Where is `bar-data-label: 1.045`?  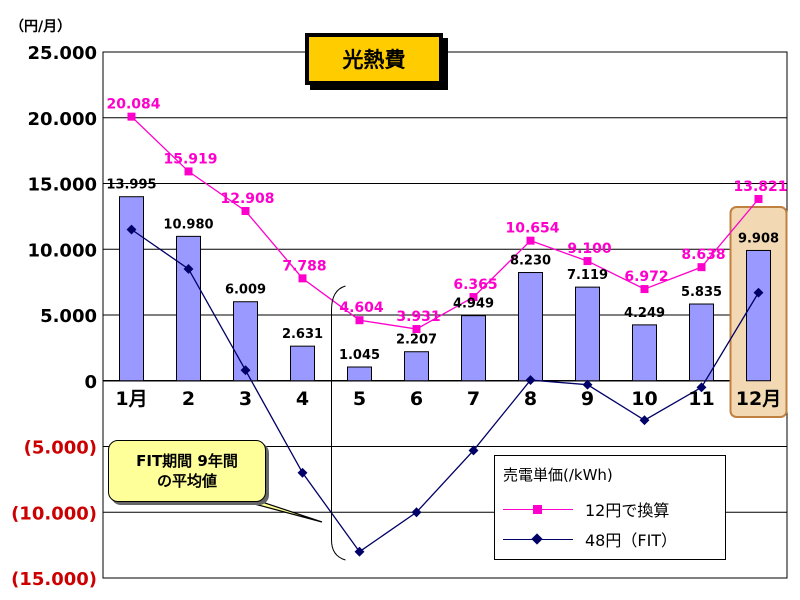
bar-data-label: 1.045 is located at coordinates (359, 355).